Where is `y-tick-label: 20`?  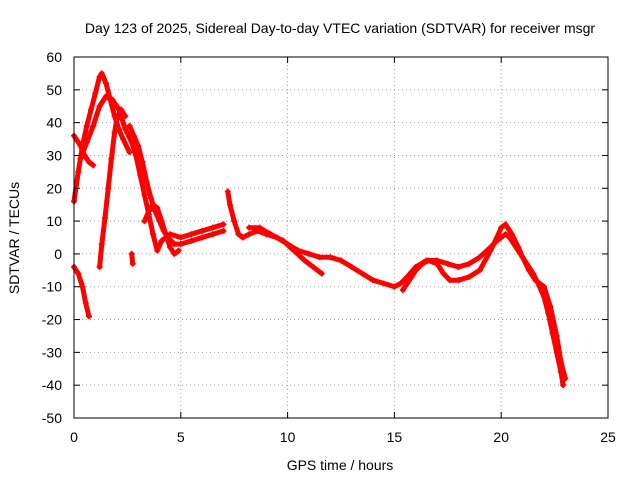
y-tick-label: 20 is located at coordinates (54, 188).